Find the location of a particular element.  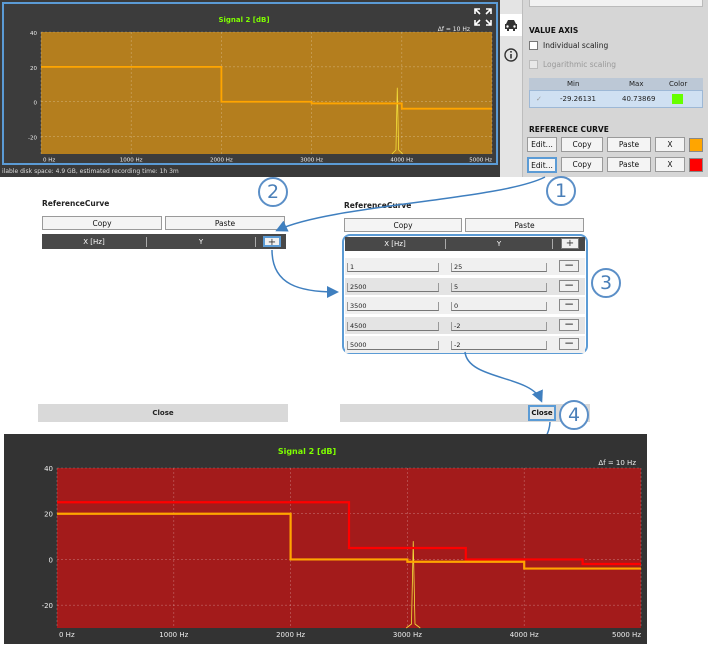

reference-curve-title: REFERENCE CURVE is located at coordinates (569, 129).